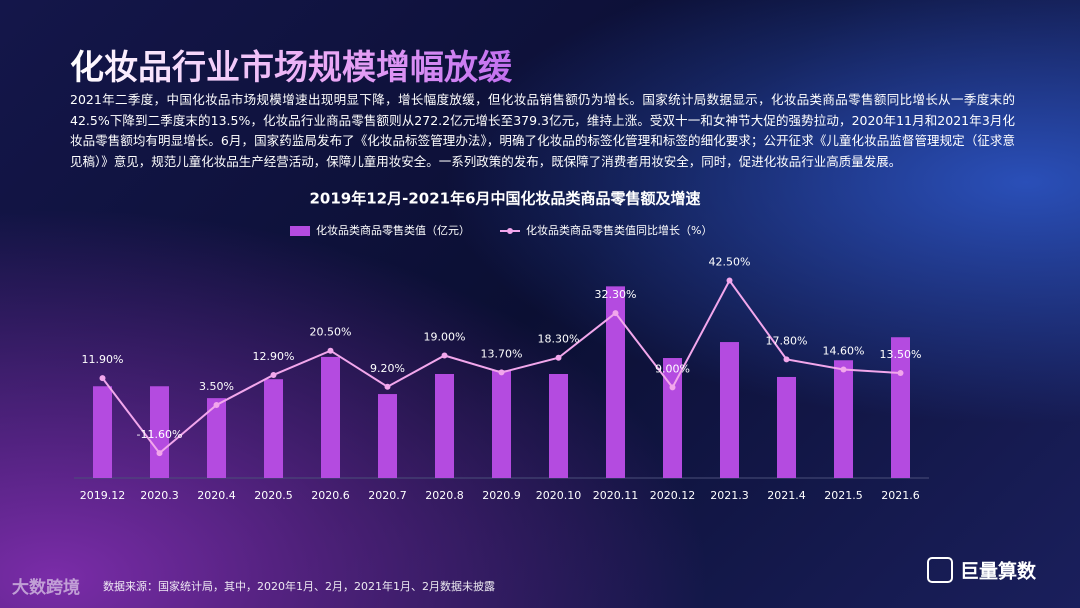  What do you see at coordinates (300, 231) in the screenshot?
I see `legend-swatch` at bounding box center [300, 231].